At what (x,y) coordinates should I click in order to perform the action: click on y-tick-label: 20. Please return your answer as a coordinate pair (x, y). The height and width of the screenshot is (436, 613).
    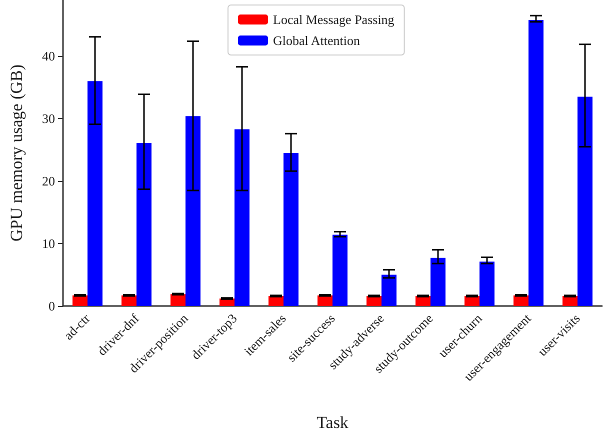
    Looking at the image, I should click on (48, 181).